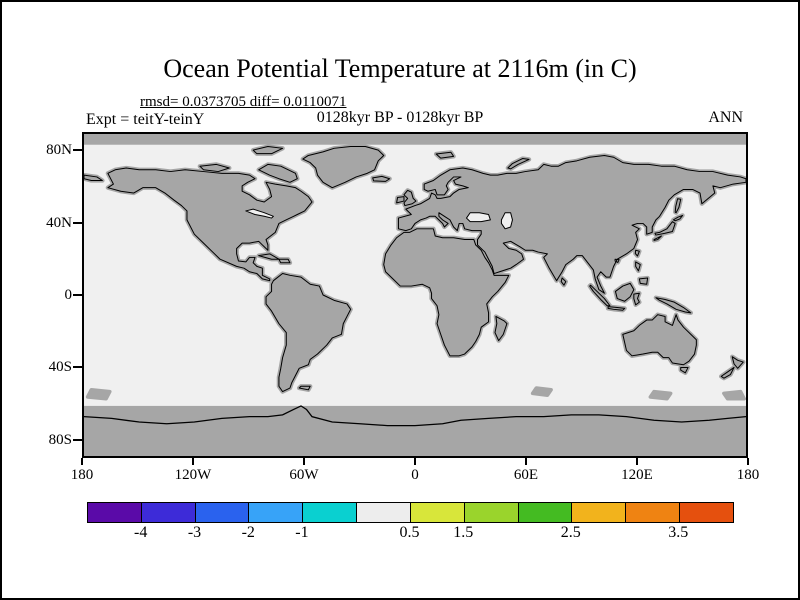  I want to click on colorbar-tick-label: 1.5, so click(463, 532).